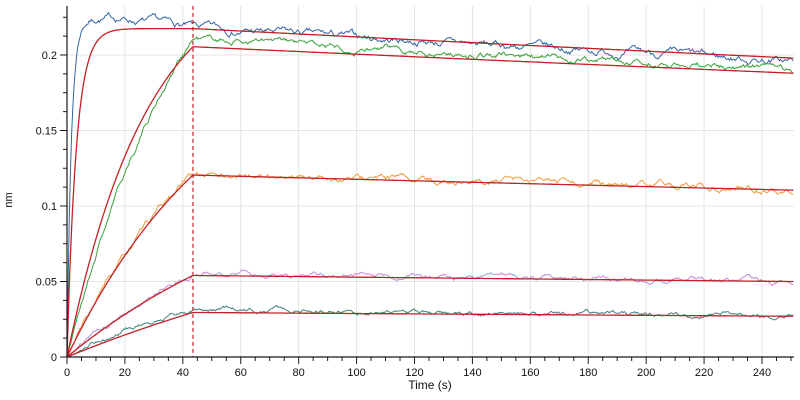  I want to click on x-tick-label: 40, so click(183, 373).